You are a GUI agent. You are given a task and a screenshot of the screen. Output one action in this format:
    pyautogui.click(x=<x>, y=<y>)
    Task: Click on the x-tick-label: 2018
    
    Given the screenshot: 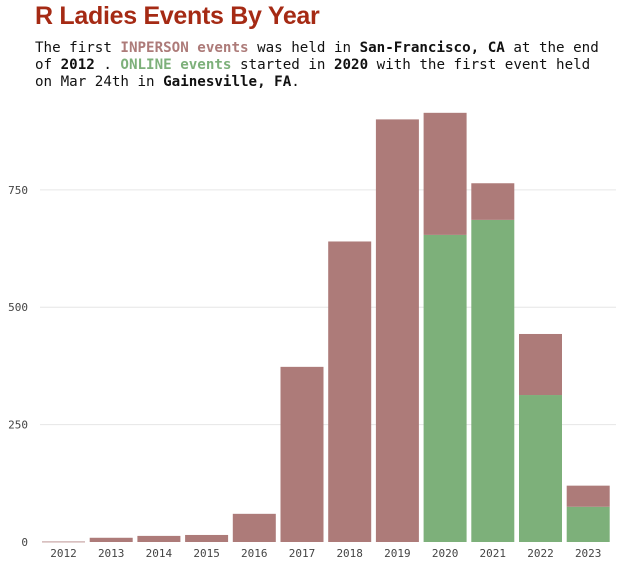 What is the action you would take?
    pyautogui.click(x=349, y=553)
    